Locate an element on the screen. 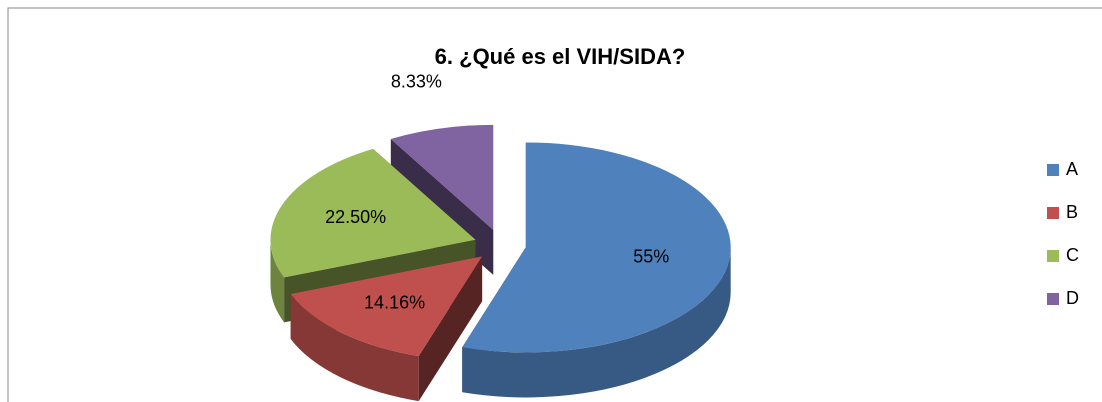  legend-label: C is located at coordinates (1072, 255).